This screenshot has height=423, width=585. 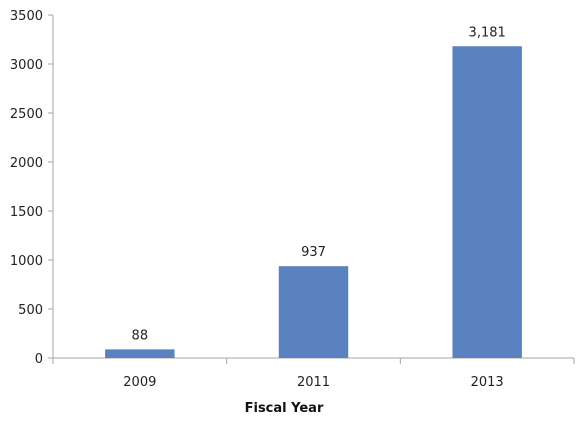 What do you see at coordinates (26, 163) in the screenshot?
I see `y-tick-label: 2000` at bounding box center [26, 163].